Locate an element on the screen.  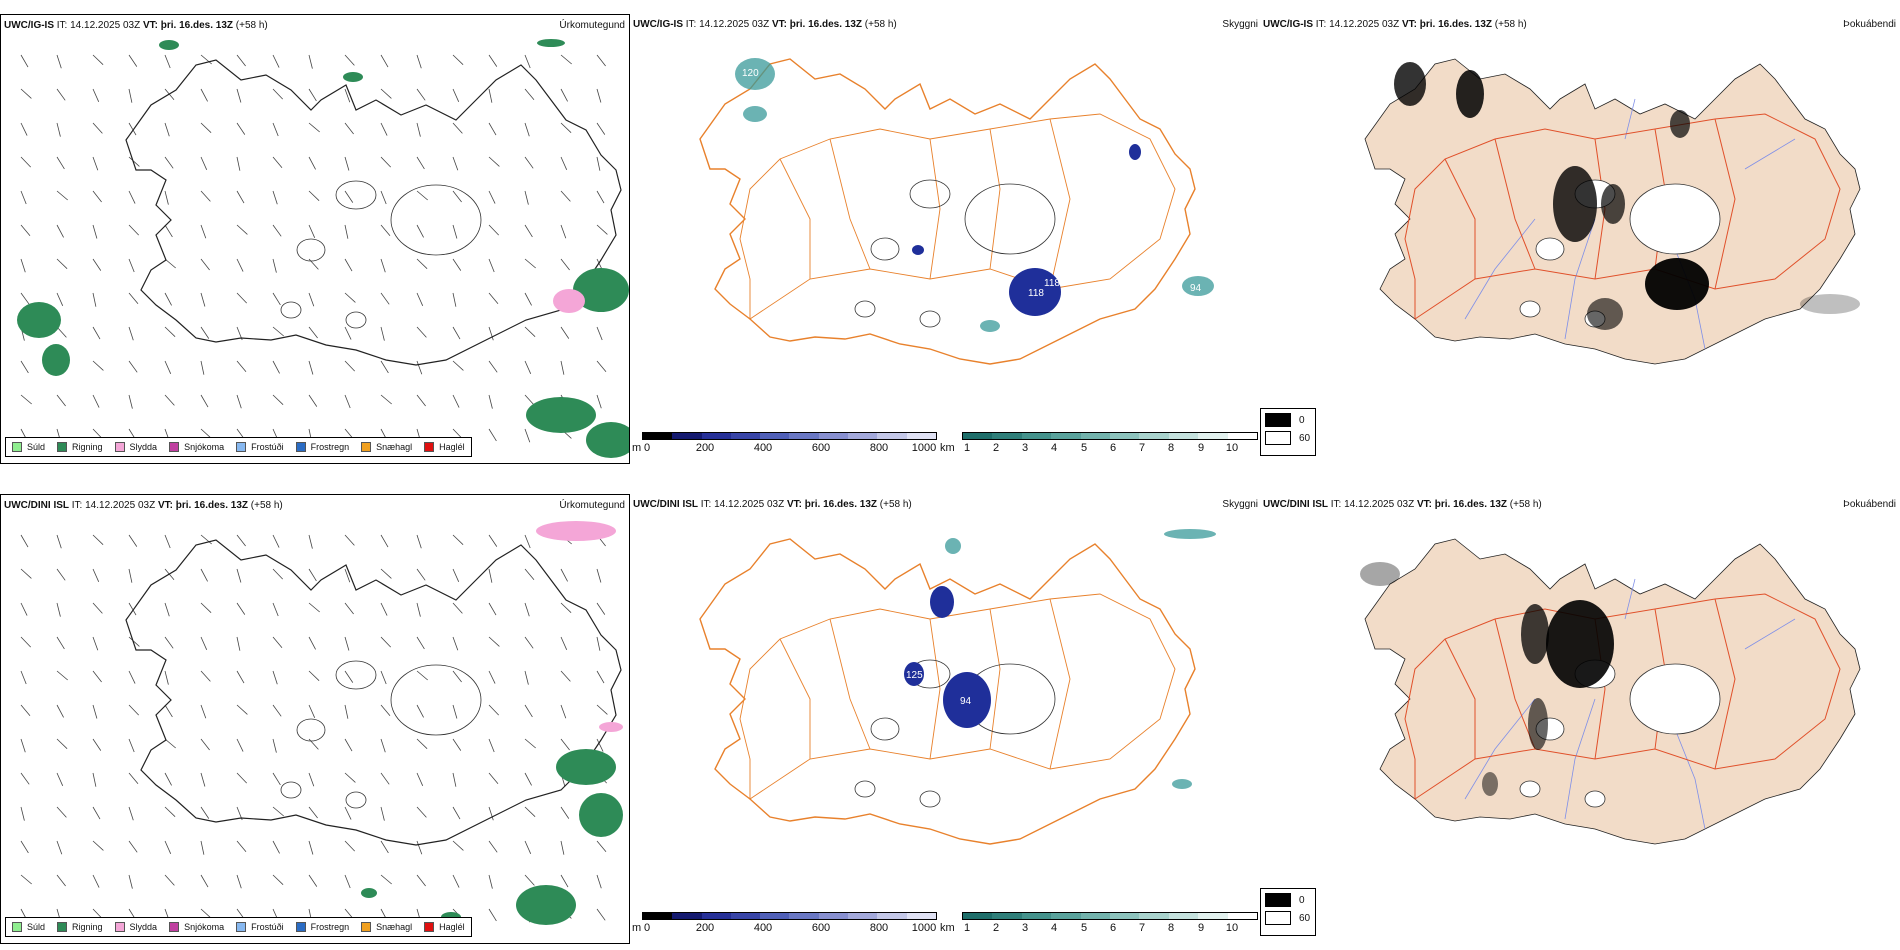
legend-item: Súld is located at coordinates (28, 447).